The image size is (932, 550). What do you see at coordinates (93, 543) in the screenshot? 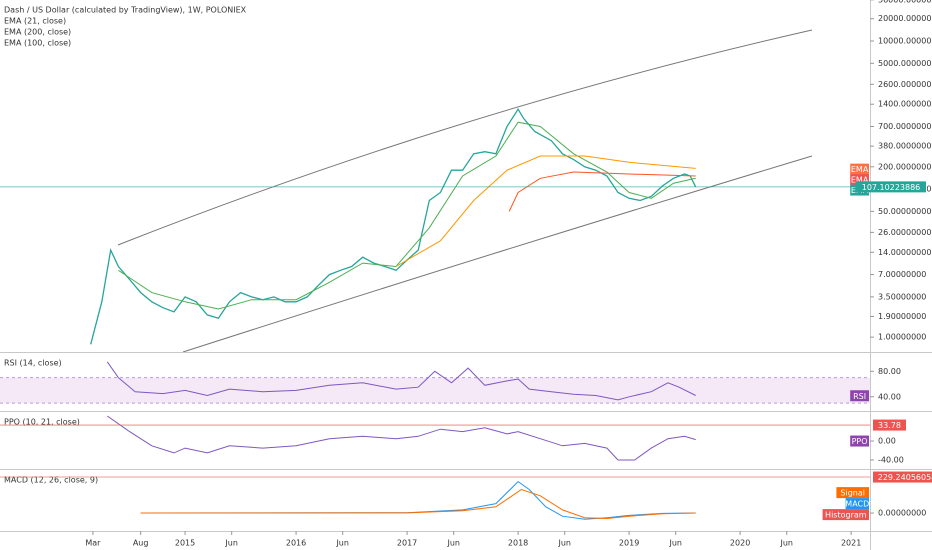
I see `x-tick-label: Mar` at bounding box center [93, 543].